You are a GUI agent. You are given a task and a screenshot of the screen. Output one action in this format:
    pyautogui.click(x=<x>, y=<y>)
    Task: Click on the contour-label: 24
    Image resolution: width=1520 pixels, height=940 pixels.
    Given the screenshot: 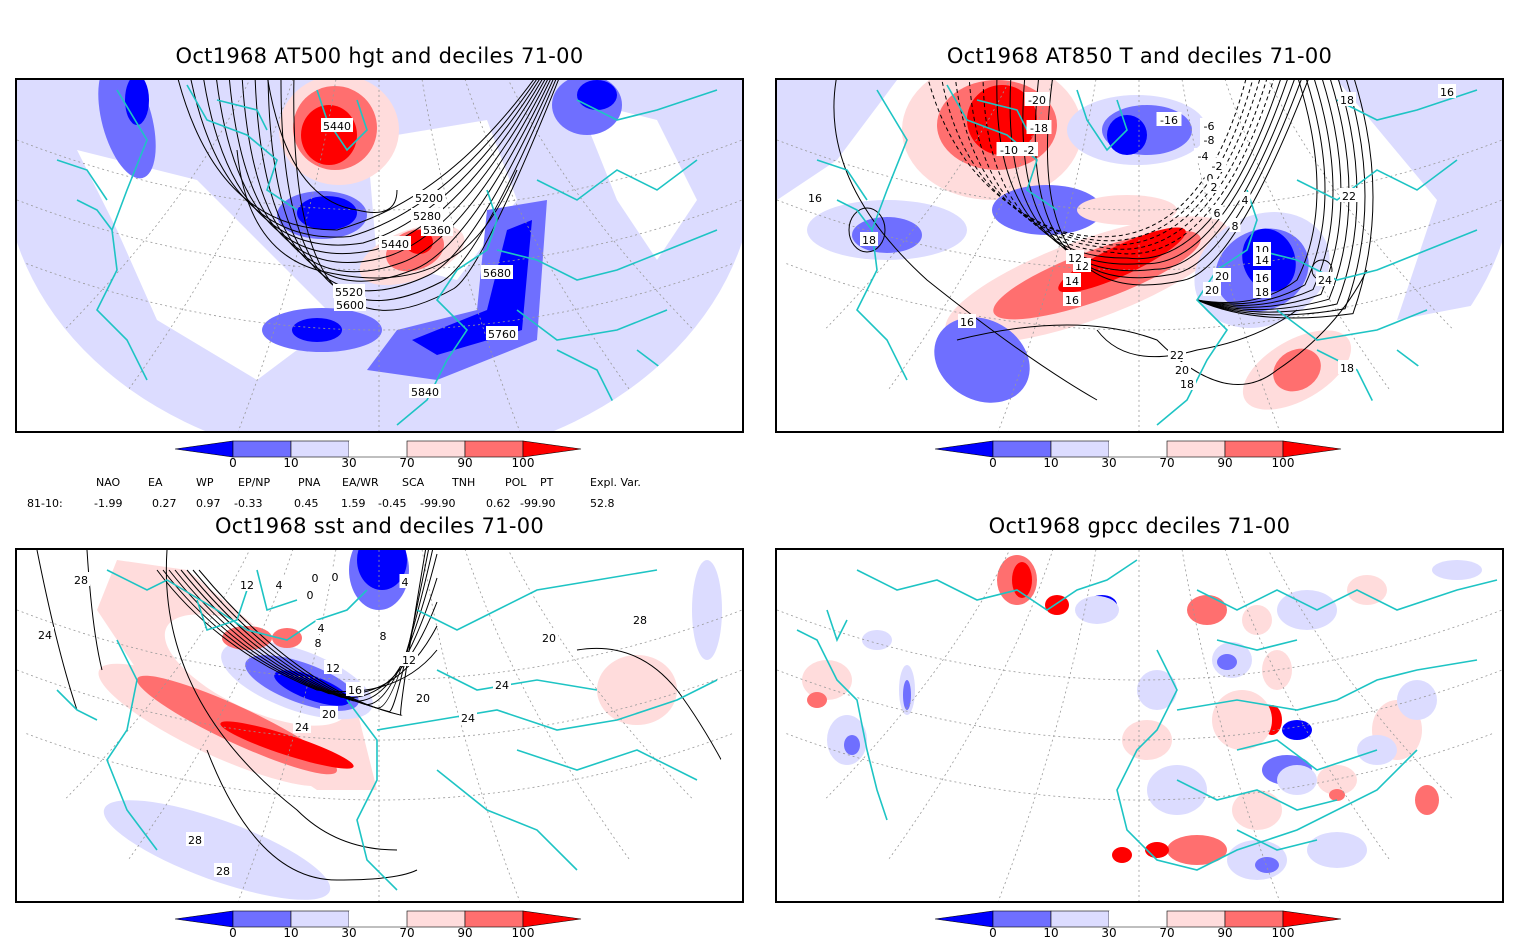 What is the action you would take?
    pyautogui.click(x=45, y=634)
    